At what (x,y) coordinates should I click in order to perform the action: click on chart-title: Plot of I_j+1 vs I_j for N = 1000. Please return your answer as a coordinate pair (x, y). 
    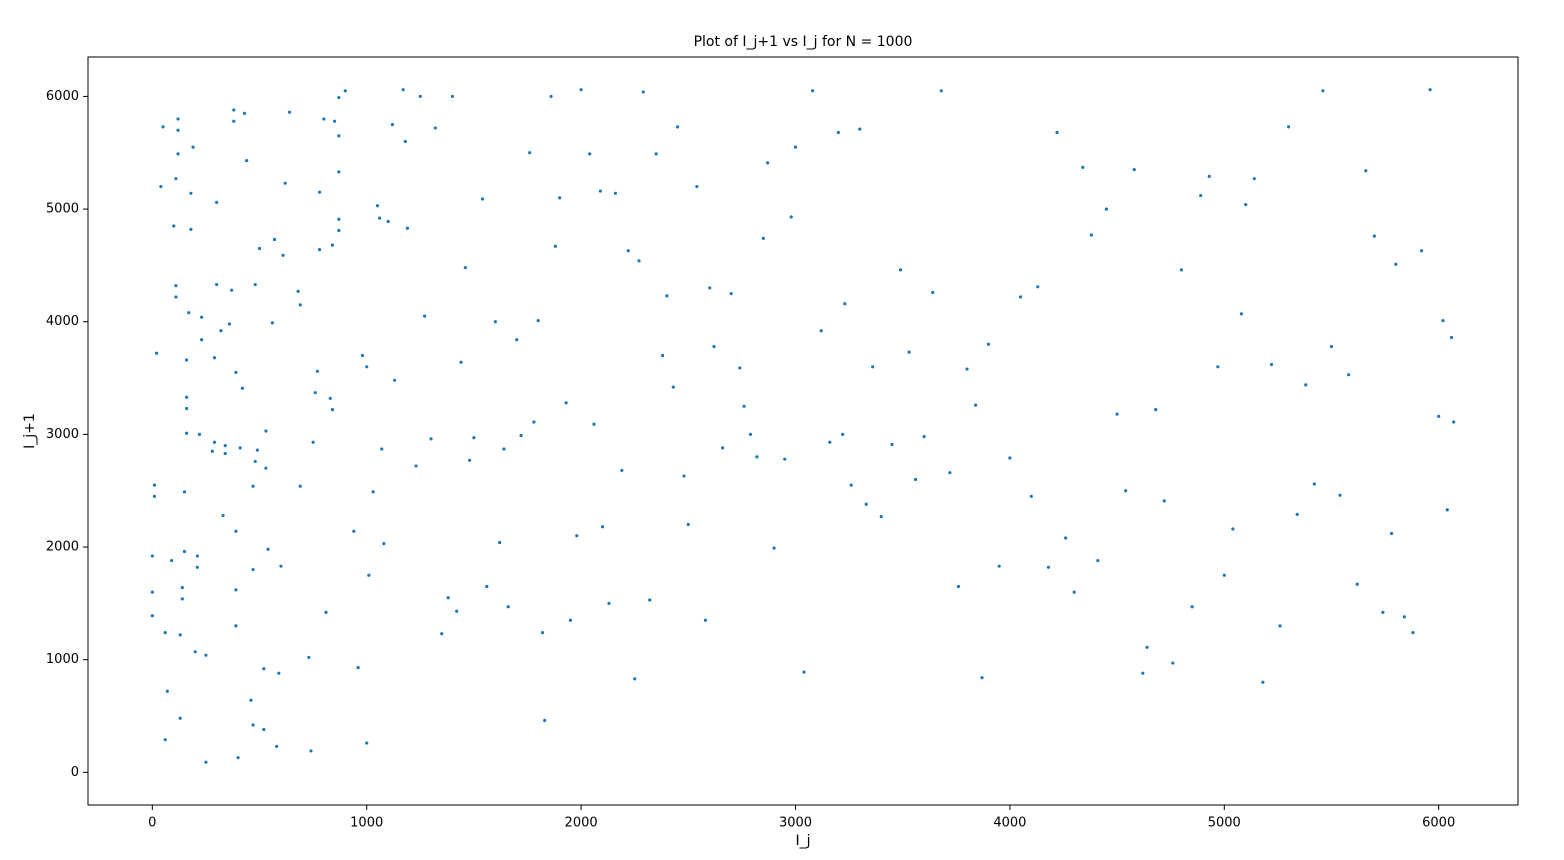
    Looking at the image, I should click on (803, 42).